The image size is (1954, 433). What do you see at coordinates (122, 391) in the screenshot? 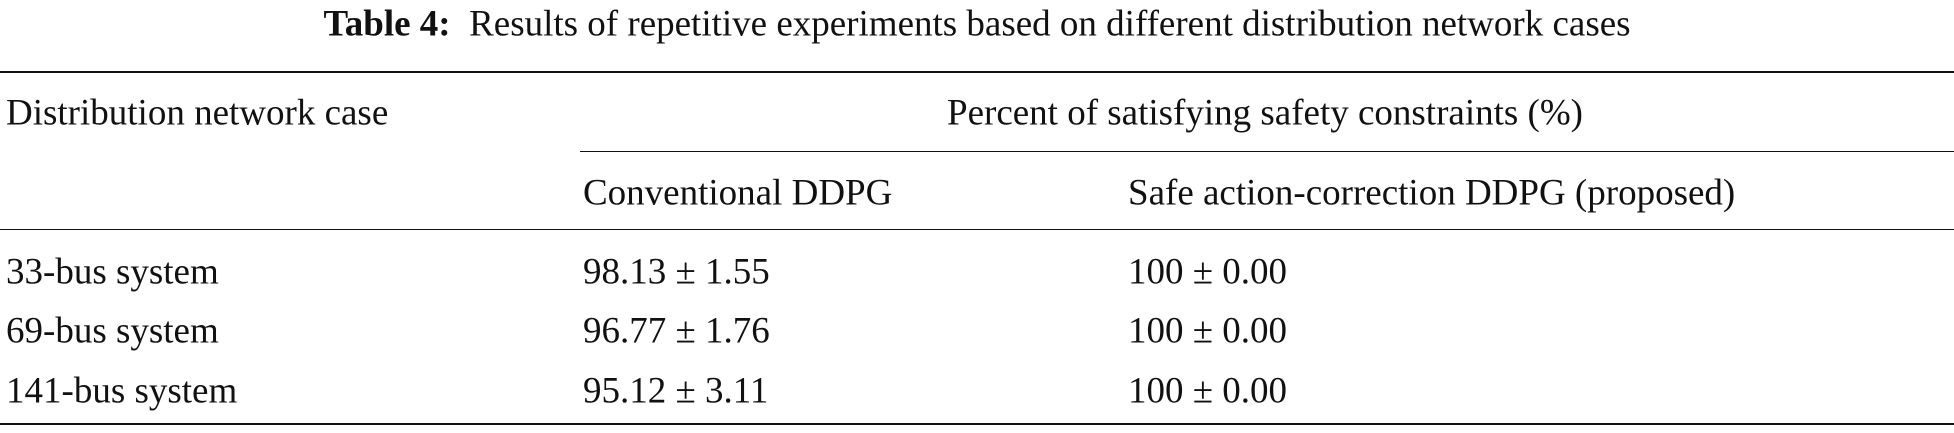
I see `table-cell: 141-bus system` at bounding box center [122, 391].